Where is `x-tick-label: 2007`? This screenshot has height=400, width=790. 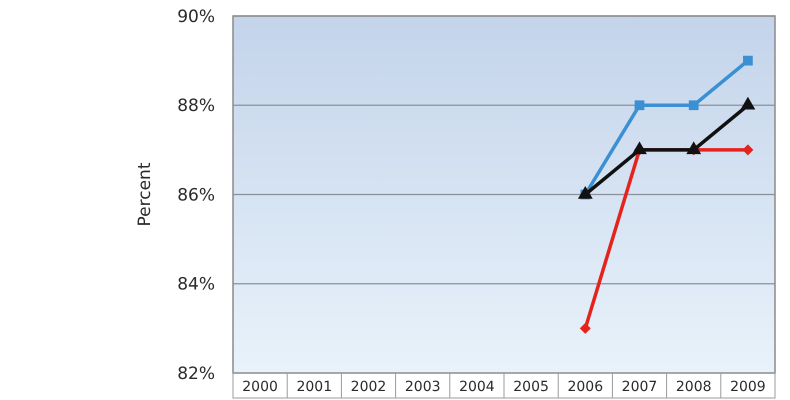
x-tick-label: 2007 is located at coordinates (640, 387).